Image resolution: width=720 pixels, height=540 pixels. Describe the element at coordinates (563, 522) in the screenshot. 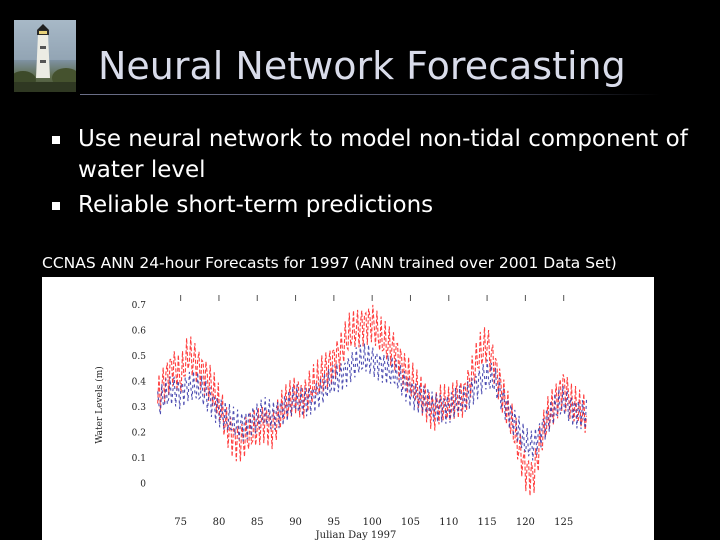

I see `x-tick-label: 125` at that location.